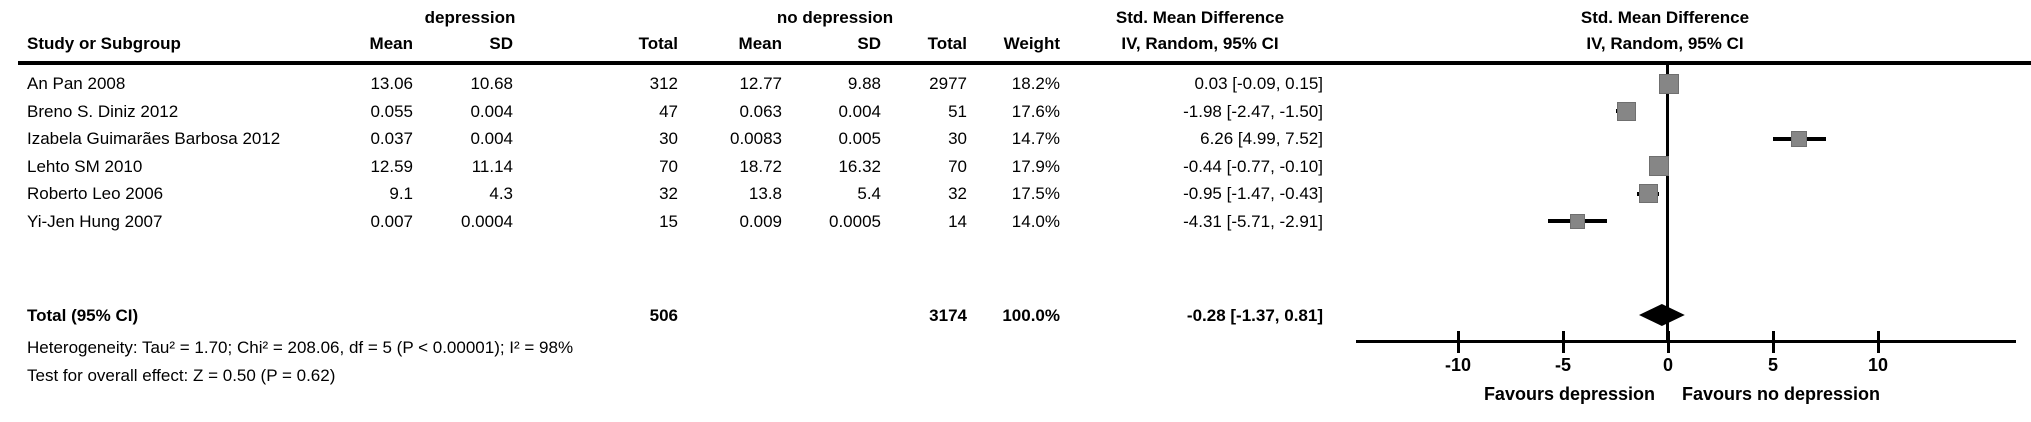 This screenshot has width=2031, height=422. What do you see at coordinates (835, 17) in the screenshot?
I see `group-header-control: no depression` at bounding box center [835, 17].